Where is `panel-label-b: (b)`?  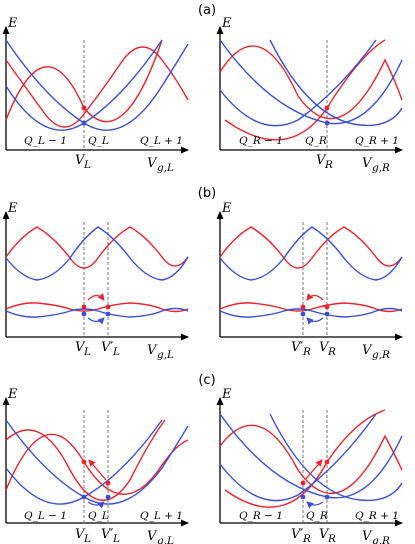
panel-label-b: (b) is located at coordinates (207, 193).